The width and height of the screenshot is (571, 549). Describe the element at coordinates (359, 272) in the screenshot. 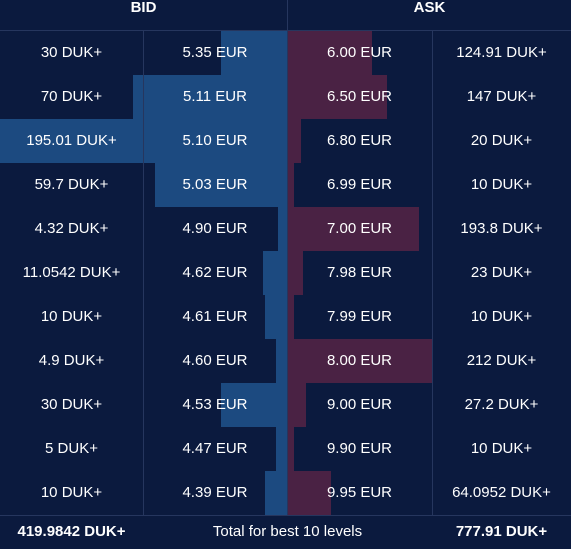

I see `ask-price: 7.98 EUR` at that location.